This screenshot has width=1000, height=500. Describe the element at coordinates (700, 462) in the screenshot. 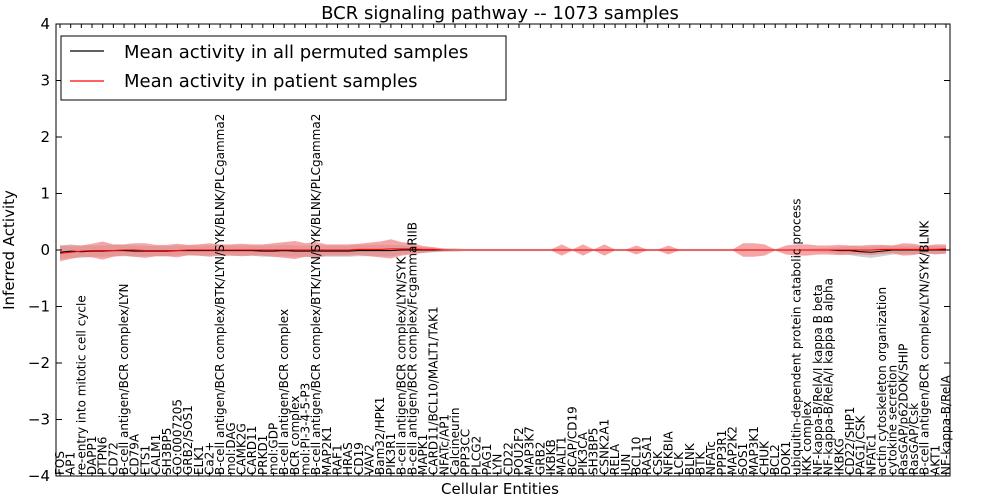

I see `x-tick-label: BTK` at that location.